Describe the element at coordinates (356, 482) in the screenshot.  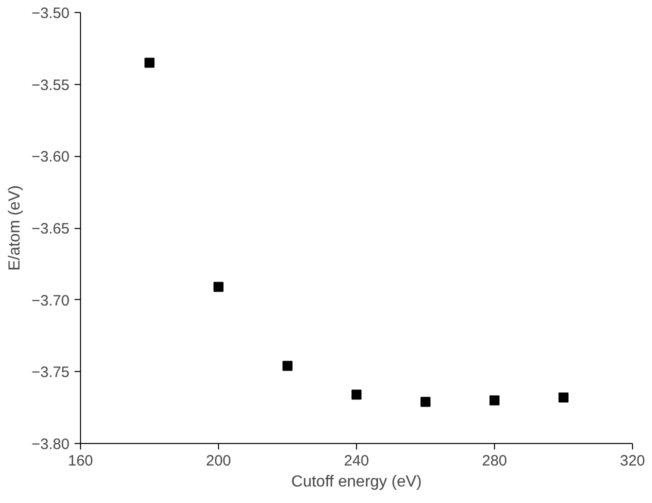
I see `x-axis-title: Cutoff energy (eV)` at that location.